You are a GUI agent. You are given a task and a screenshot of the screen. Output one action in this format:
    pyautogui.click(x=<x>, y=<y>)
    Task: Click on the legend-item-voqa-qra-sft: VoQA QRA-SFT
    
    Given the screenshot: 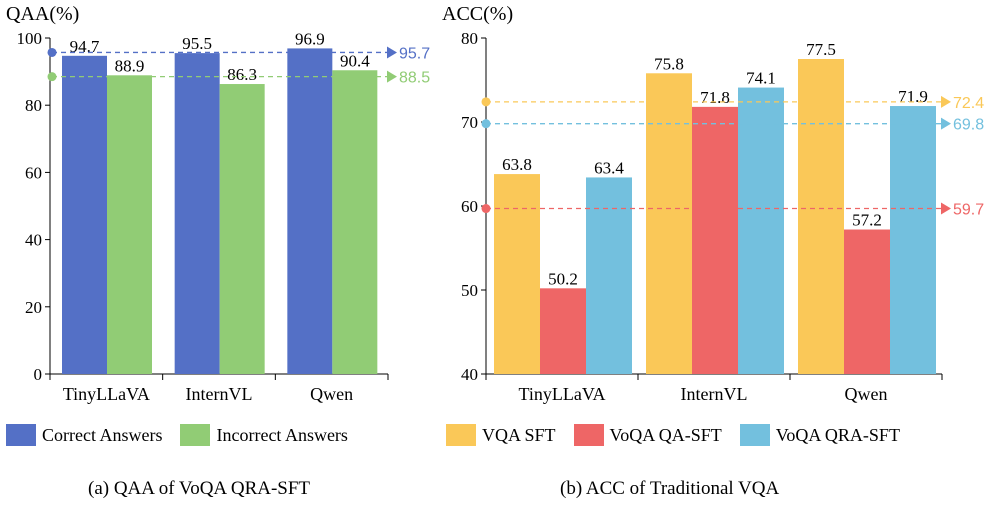 What is the action you would take?
    pyautogui.click(x=819, y=435)
    